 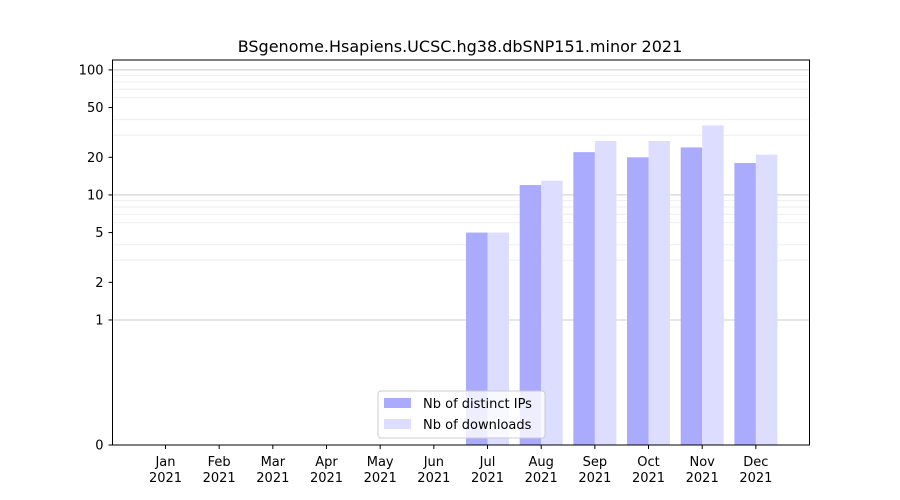 I want to click on x-tick-month: Jan, so click(x=164, y=462).